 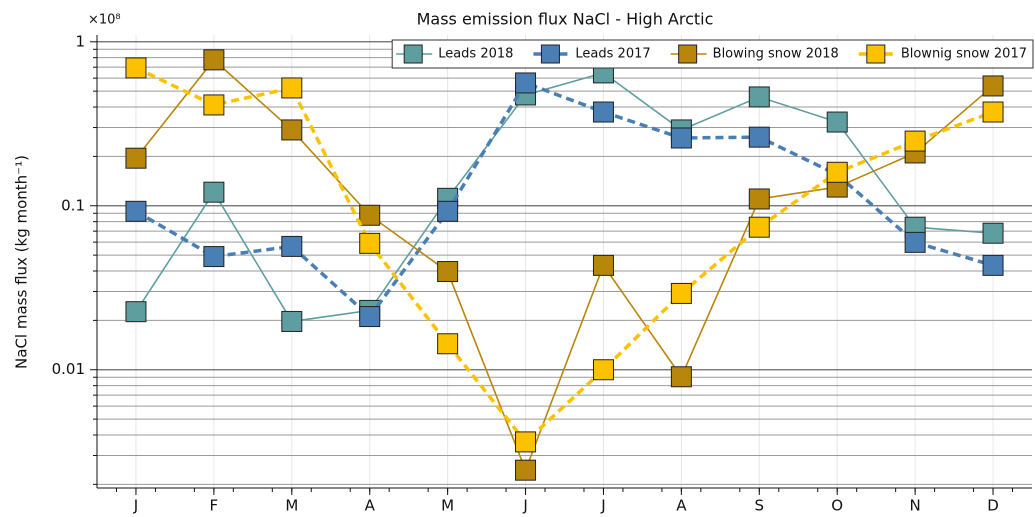 I want to click on legend-label: Leads 2017, so click(x=612, y=54).